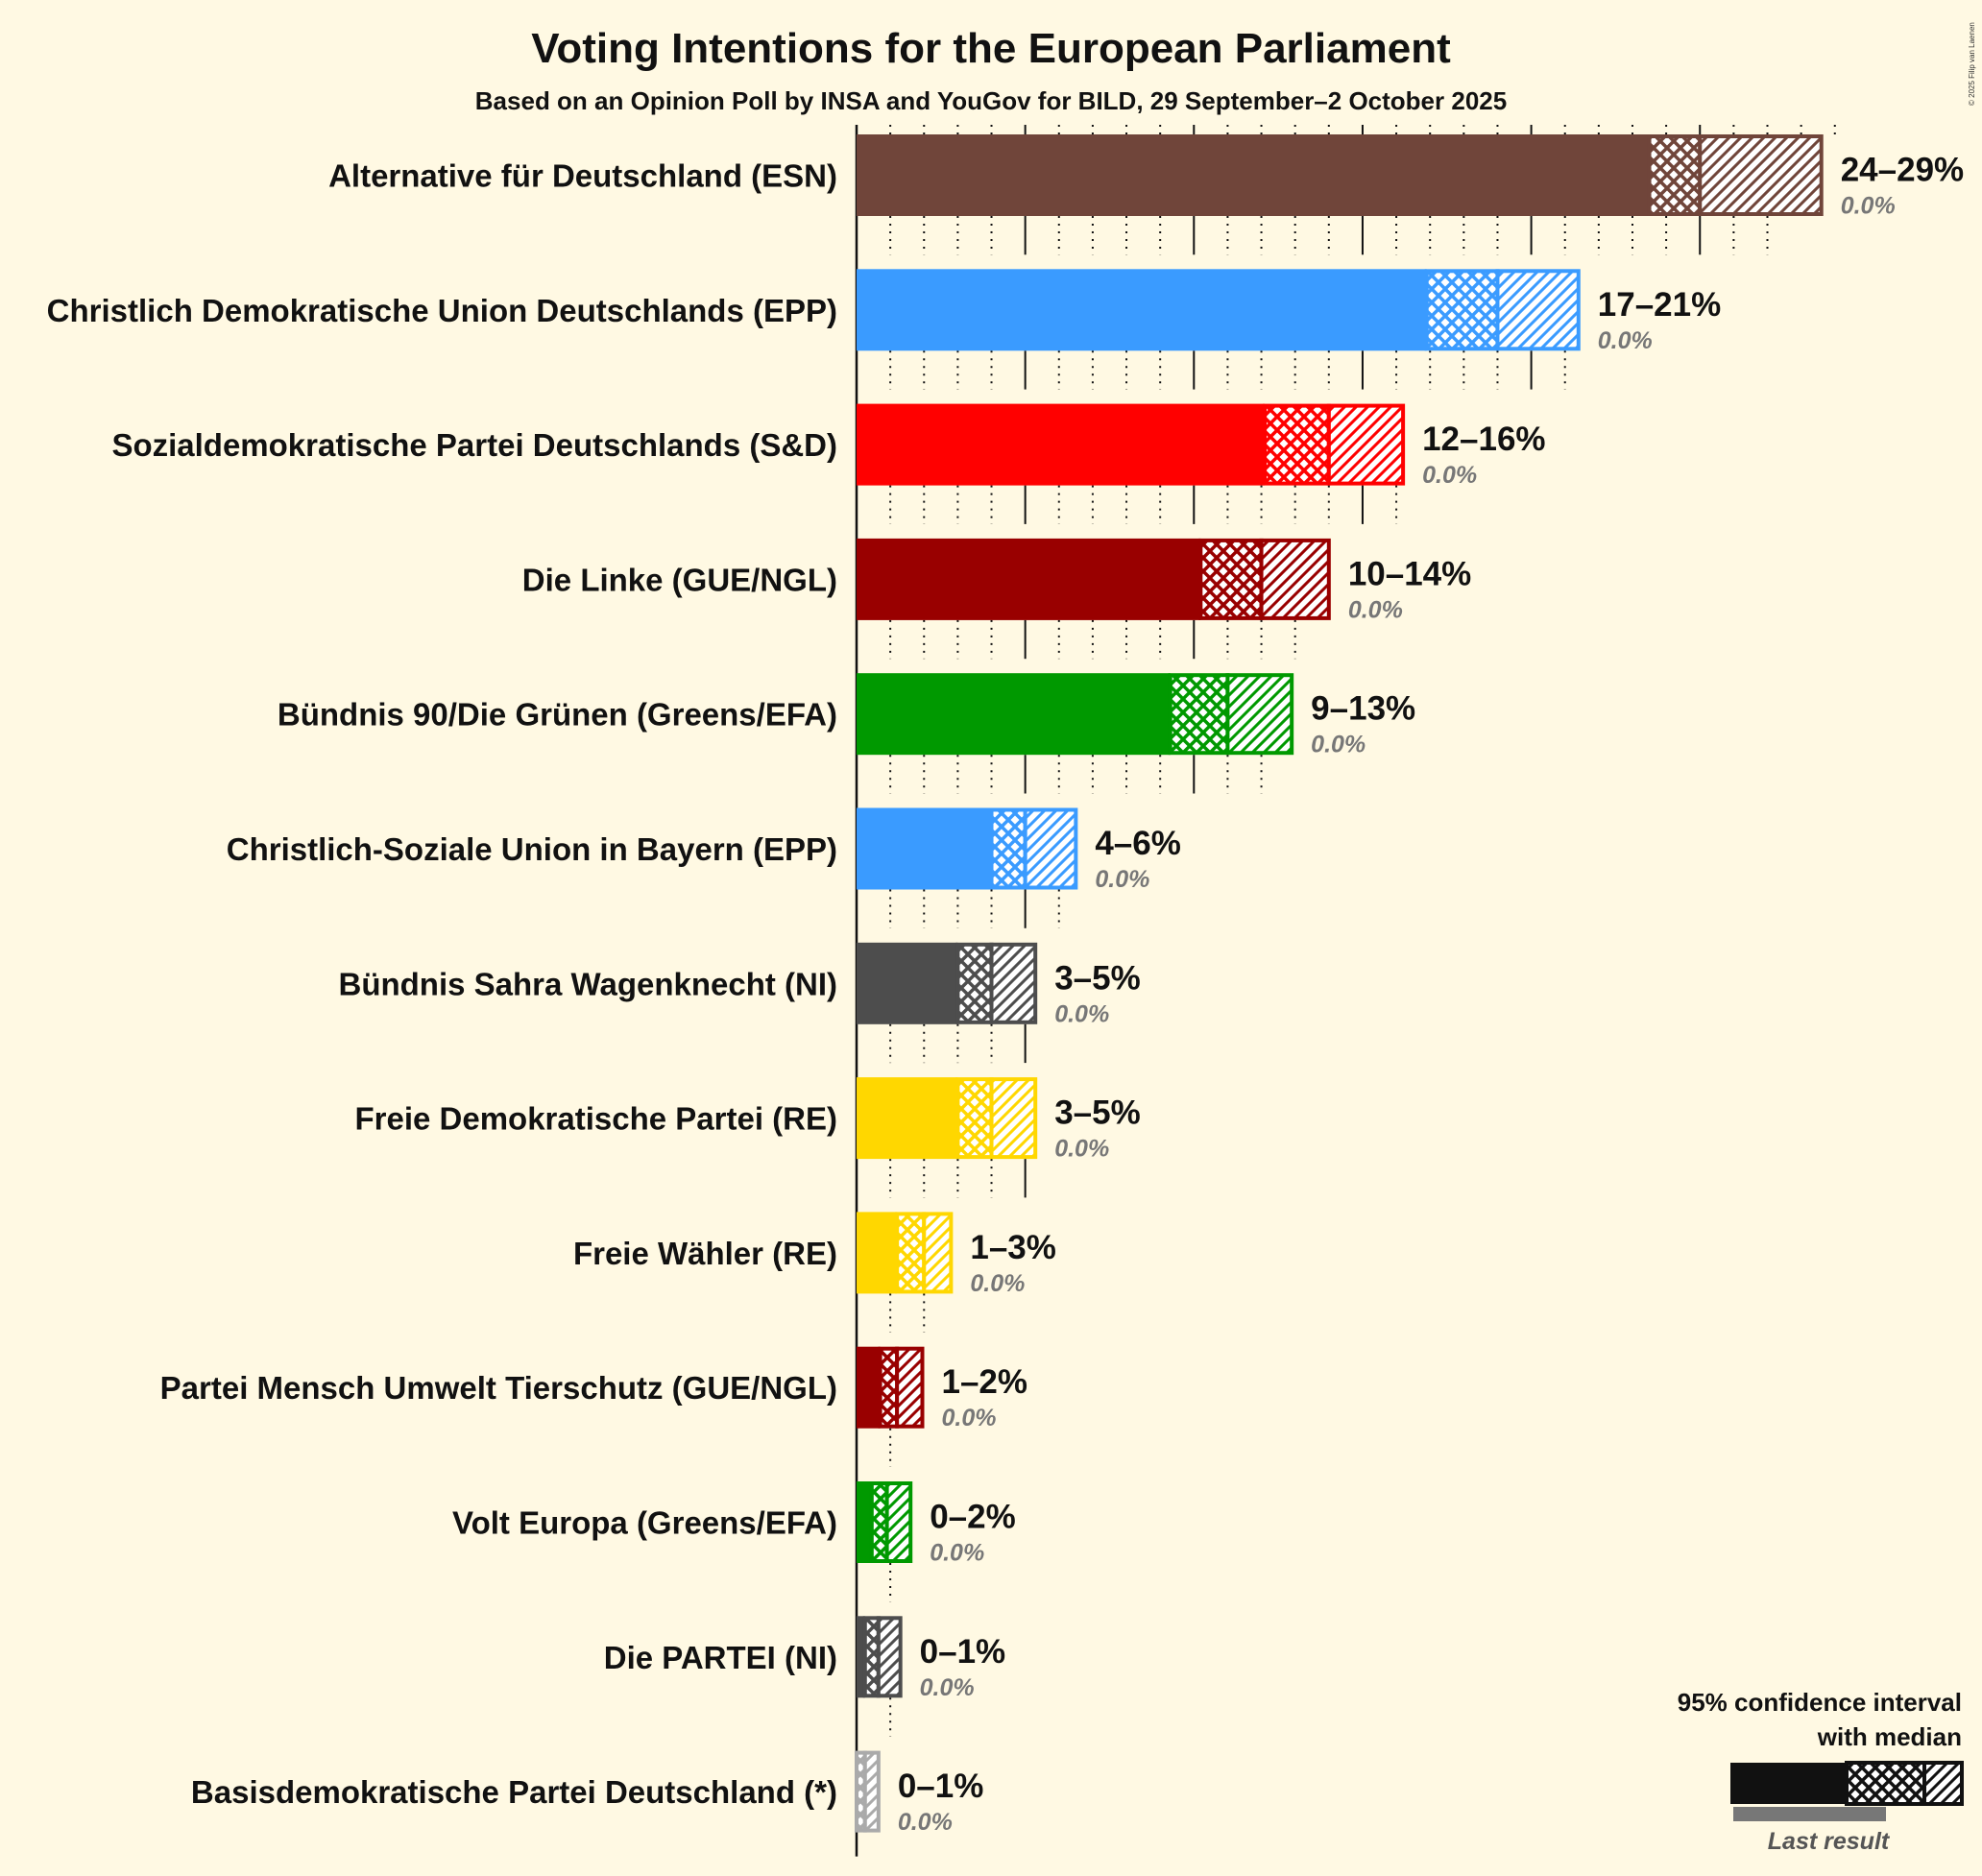 Image resolution: width=1982 pixels, height=1876 pixels. What do you see at coordinates (680, 579) in the screenshot?
I see `party-label: Die Linke (GUE/NGL)` at bounding box center [680, 579].